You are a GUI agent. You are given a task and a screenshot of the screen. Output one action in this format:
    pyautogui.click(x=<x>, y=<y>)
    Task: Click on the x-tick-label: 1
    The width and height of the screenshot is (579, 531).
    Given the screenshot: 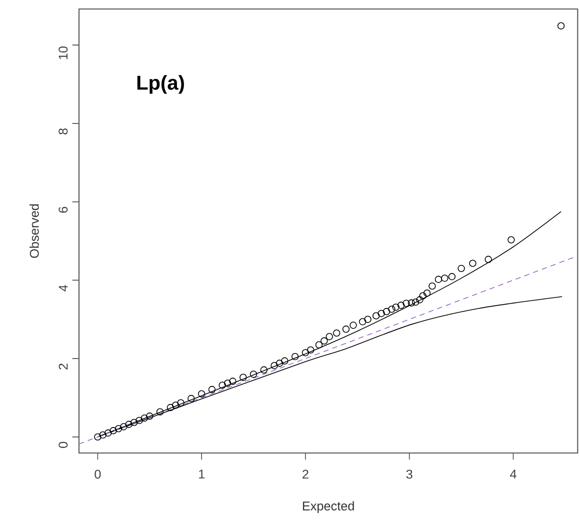 What is the action you would take?
    pyautogui.click(x=201, y=474)
    